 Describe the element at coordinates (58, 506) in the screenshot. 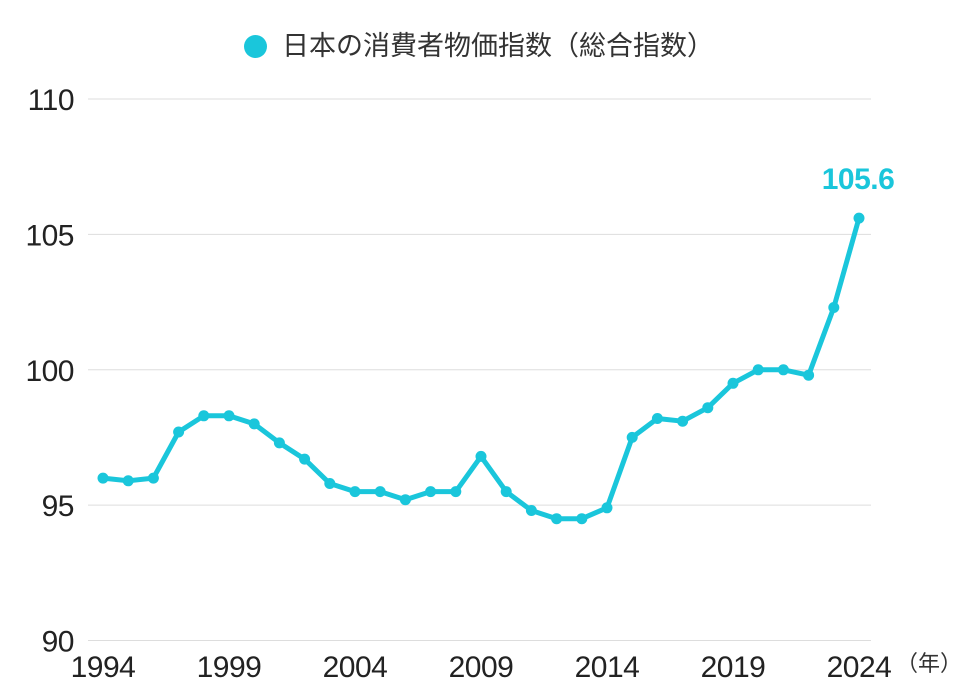

I see `y-tick-label-95: 95` at that location.